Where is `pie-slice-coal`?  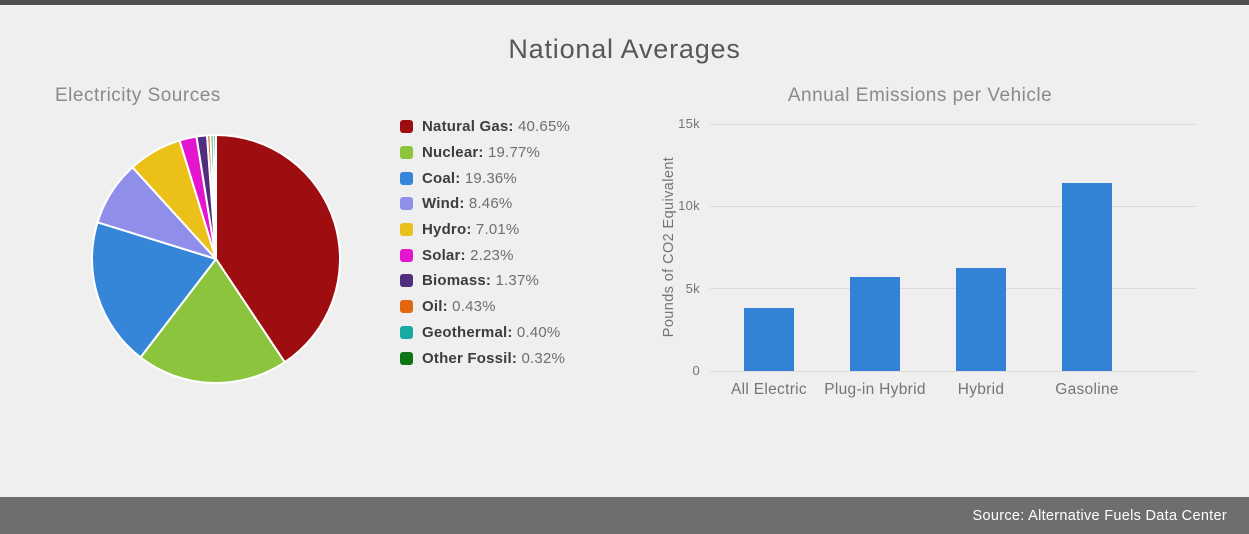
pie-slice-coal is located at coordinates (154, 290).